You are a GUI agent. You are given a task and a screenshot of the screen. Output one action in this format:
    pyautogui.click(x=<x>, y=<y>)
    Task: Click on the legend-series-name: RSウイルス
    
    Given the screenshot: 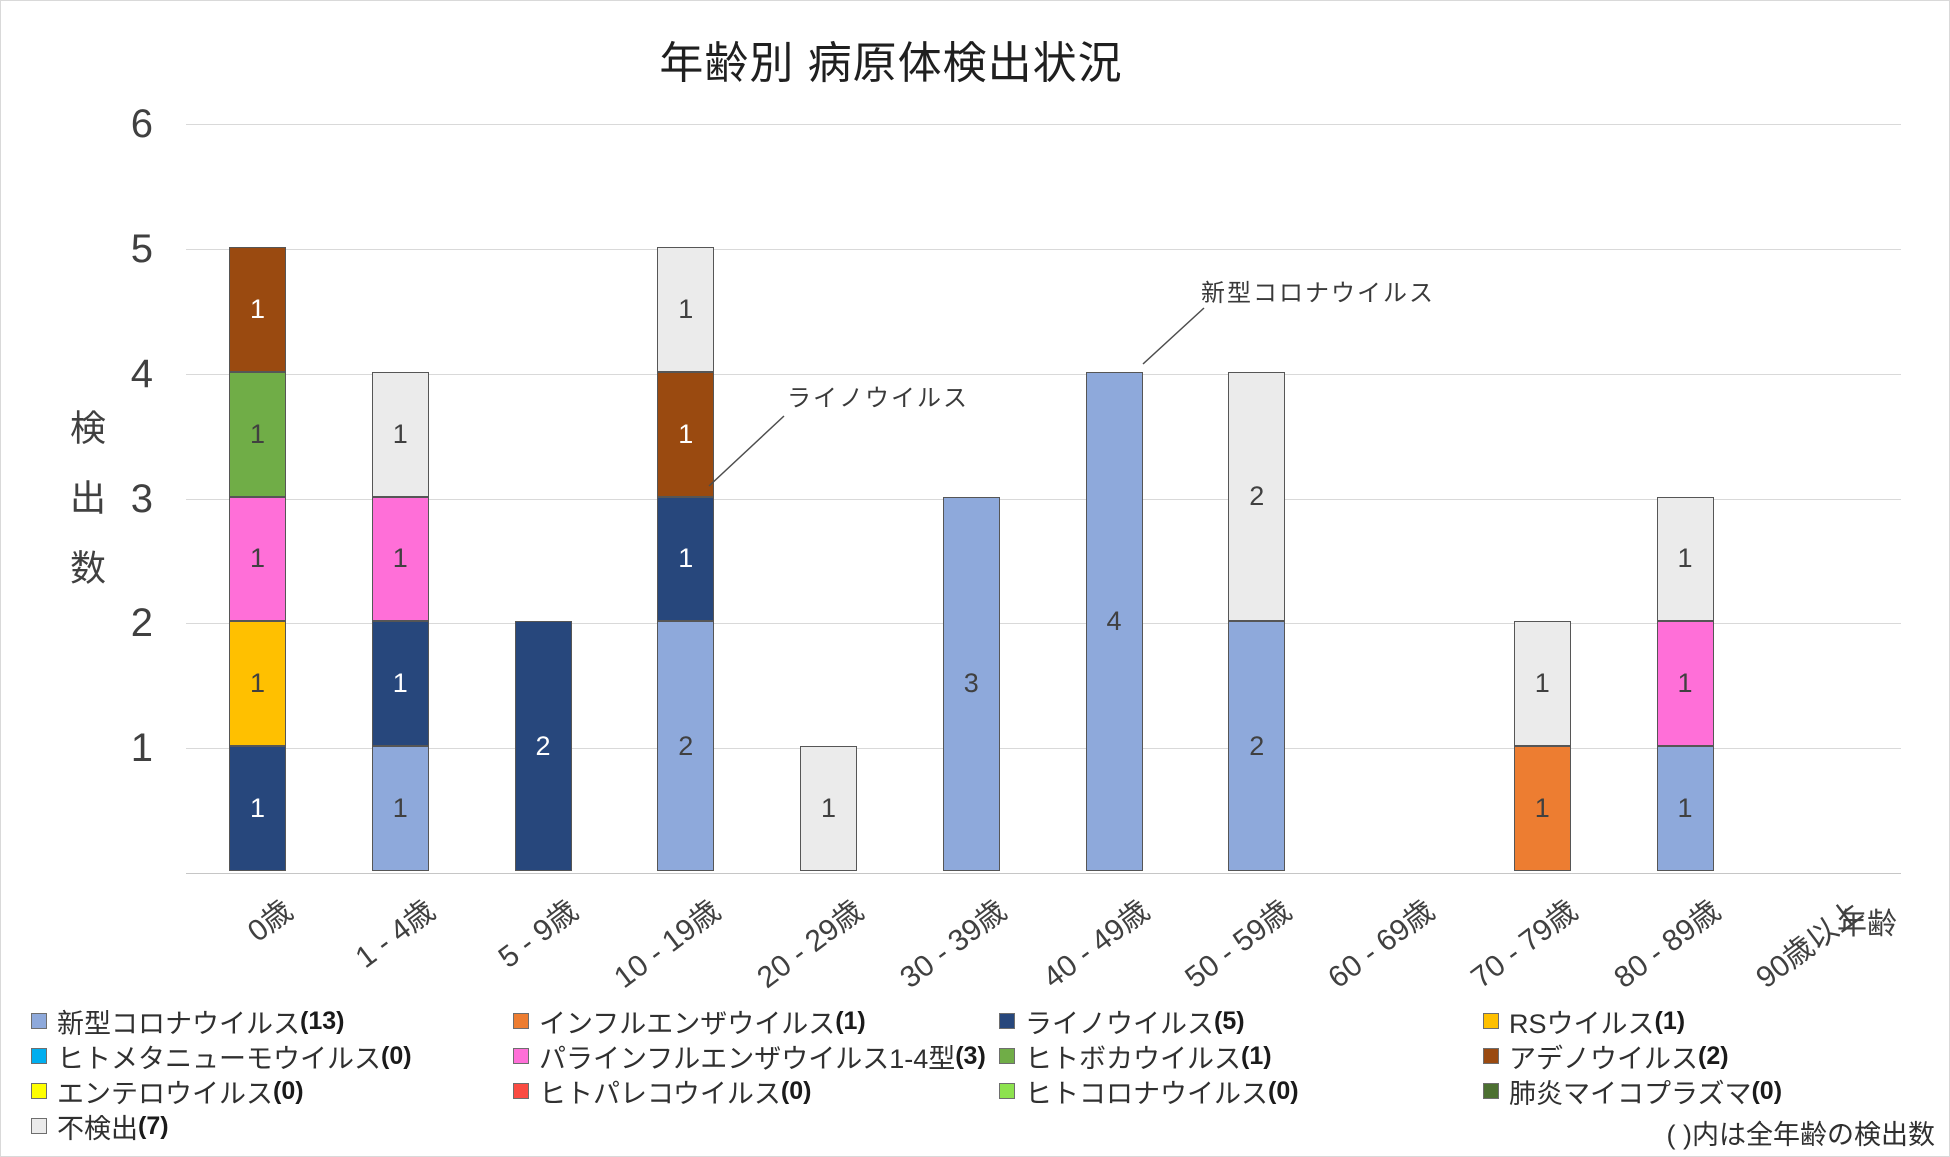 What is the action you would take?
    pyautogui.click(x=1582, y=1023)
    